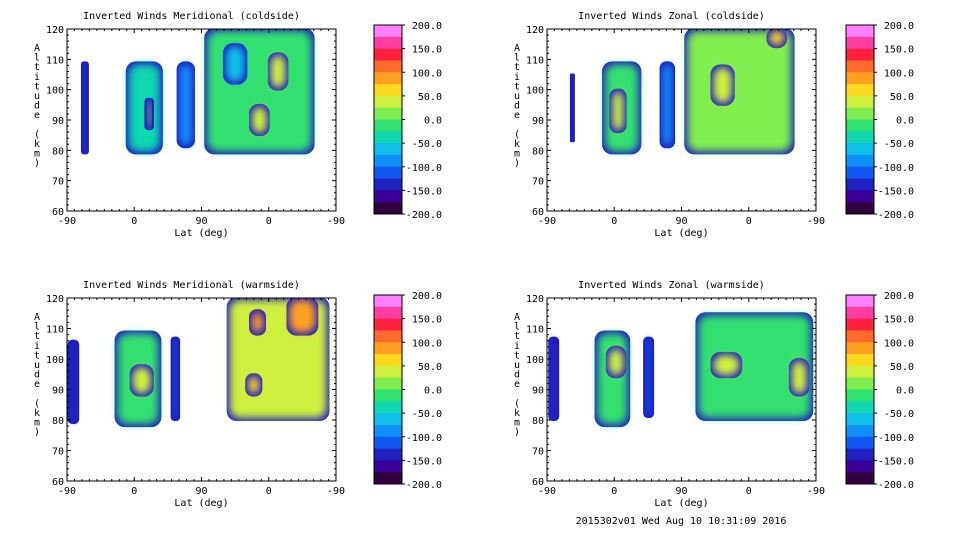 This screenshot has height=540, width=960. What do you see at coordinates (671, 285) in the screenshot?
I see `chart-title: Inverted Winds Zonal (warmside)` at bounding box center [671, 285].